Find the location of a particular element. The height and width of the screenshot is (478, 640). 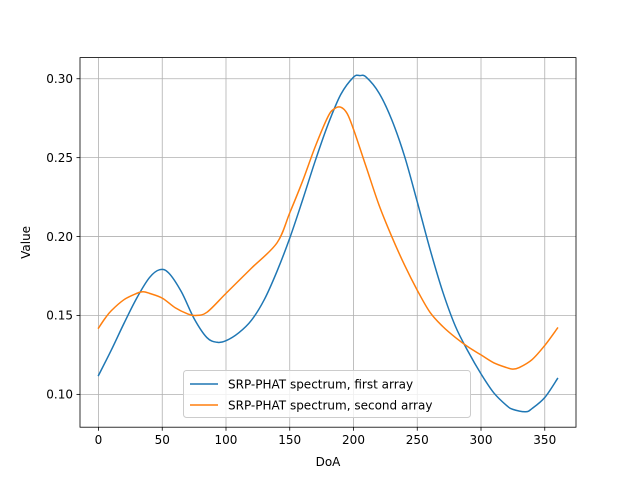

y-tick-label: 0.25 is located at coordinates (59, 158).